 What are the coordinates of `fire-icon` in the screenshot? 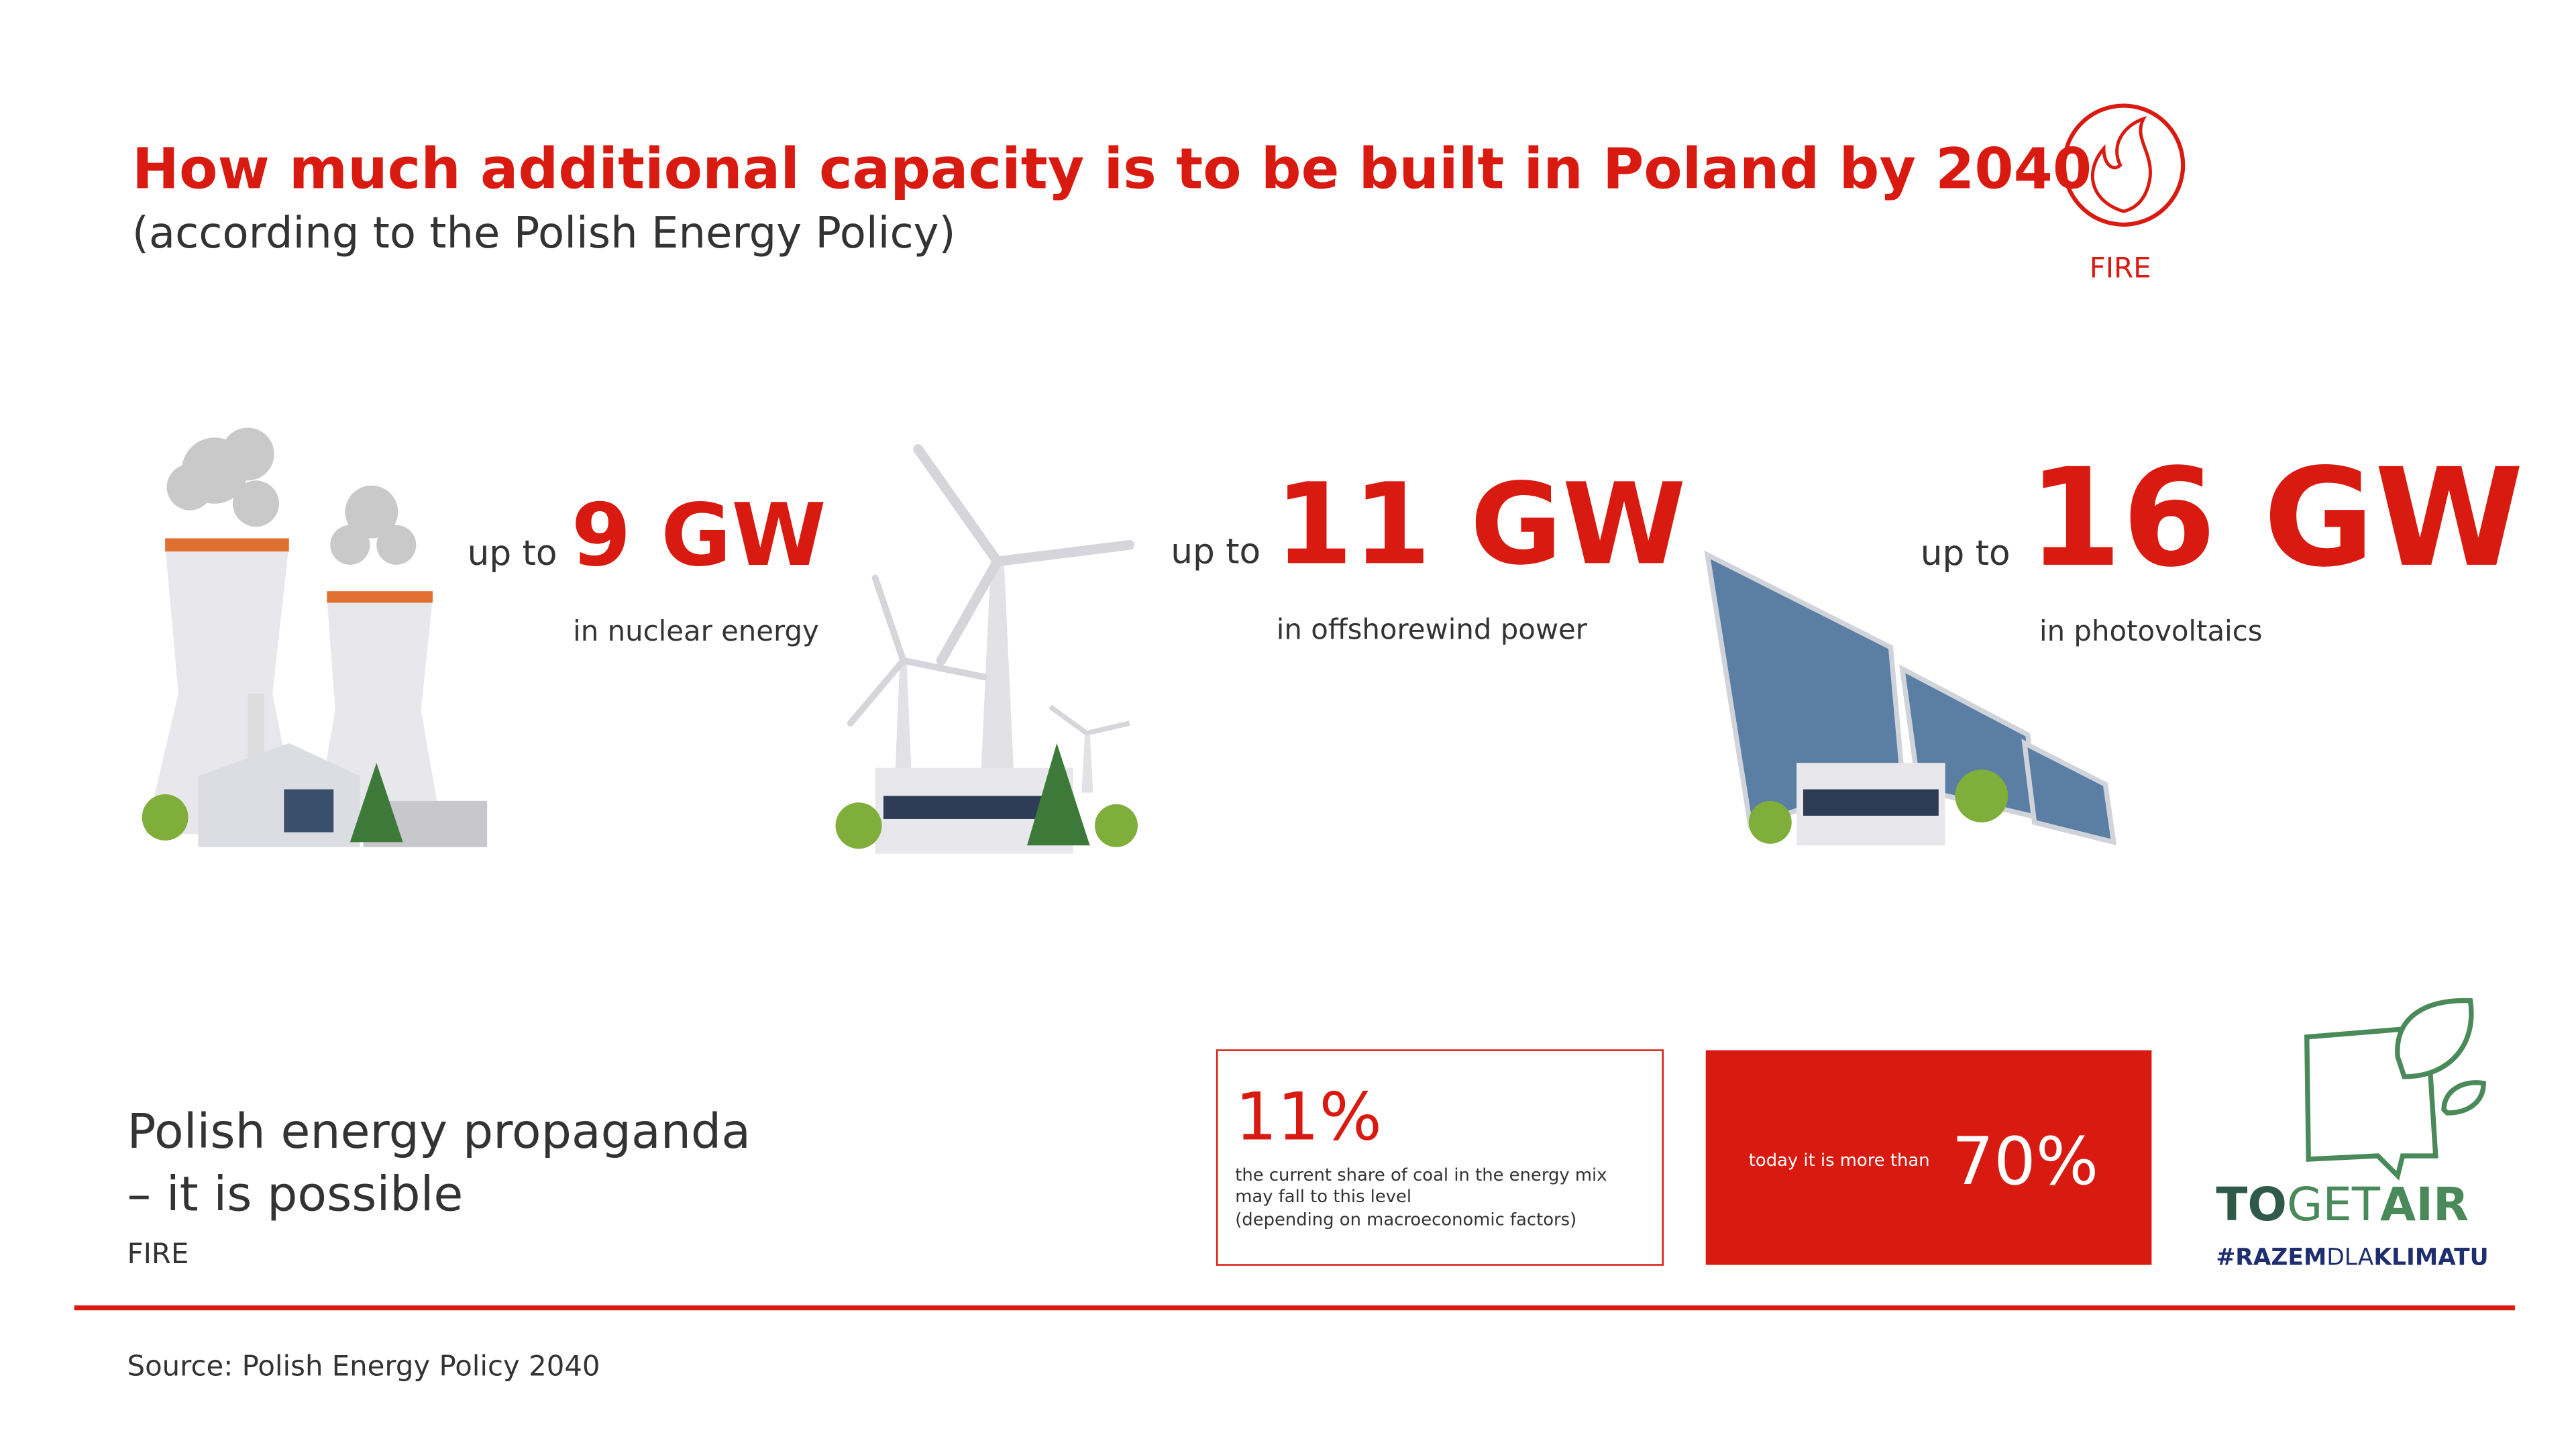 It's located at (2123, 165).